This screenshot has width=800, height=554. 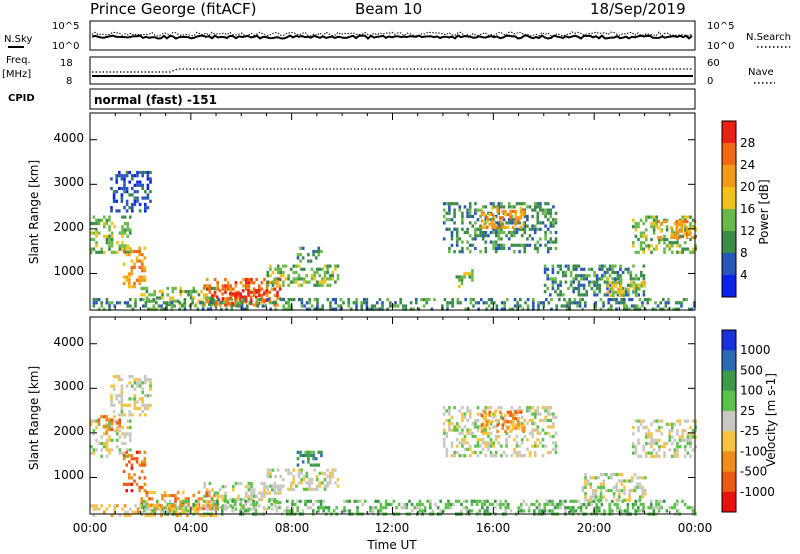 I want to click on x-axis-label: Time UT, so click(x=391, y=545).